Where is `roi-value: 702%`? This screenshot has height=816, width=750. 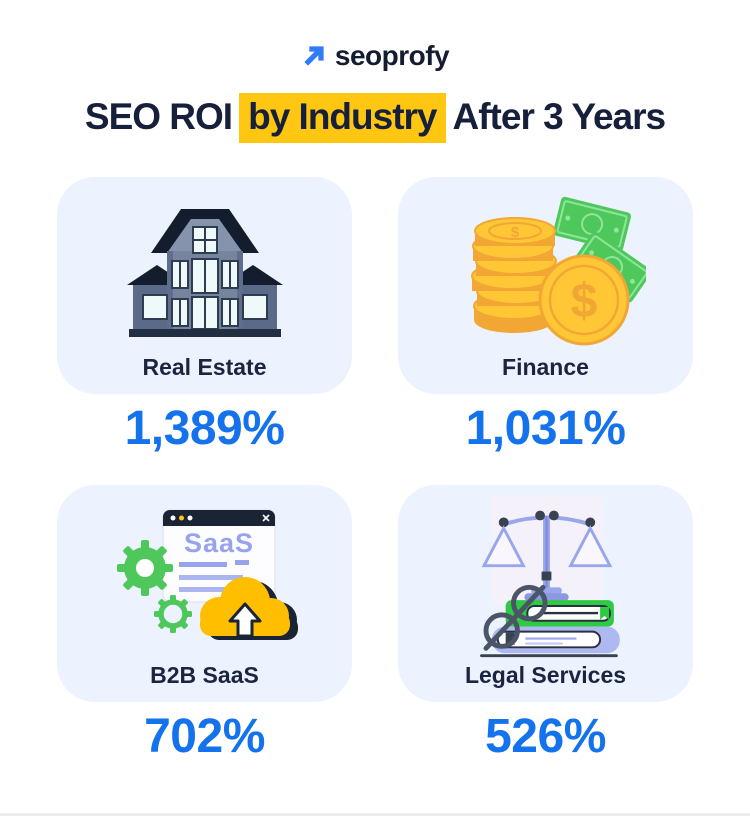
roi-value: 702% is located at coordinates (204, 736).